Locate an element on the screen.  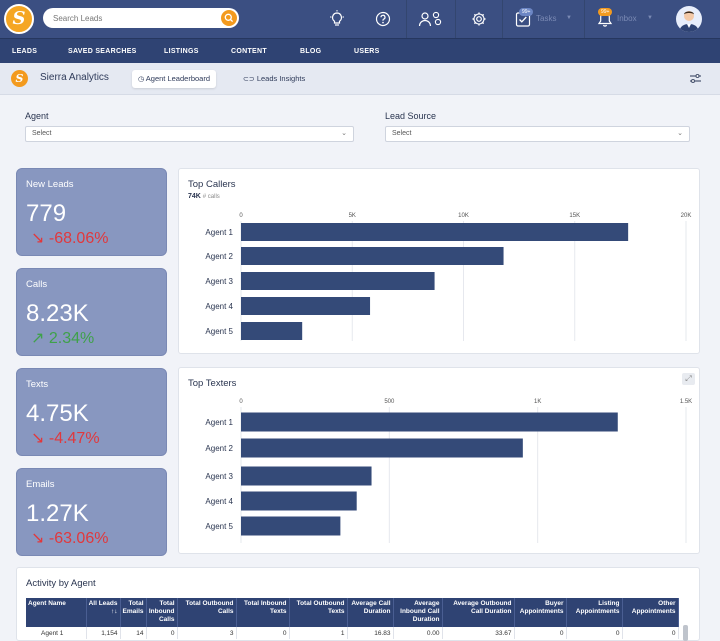
tab-leads-insights: ⊂⊃ Leads Insights is located at coordinates (274, 79).